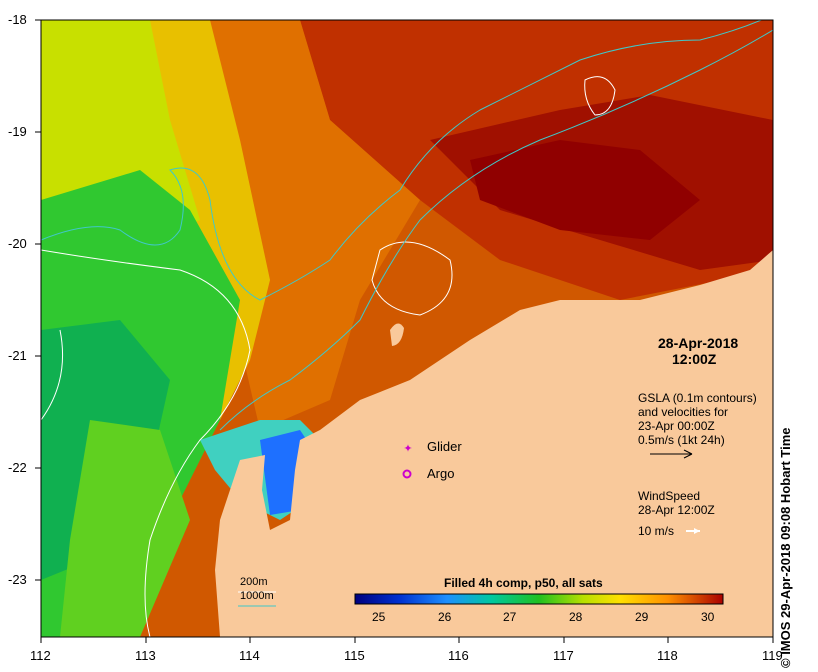 The width and height of the screenshot is (818, 672). Describe the element at coordinates (17, 19) in the screenshot. I see `y-tick: -18` at that location.